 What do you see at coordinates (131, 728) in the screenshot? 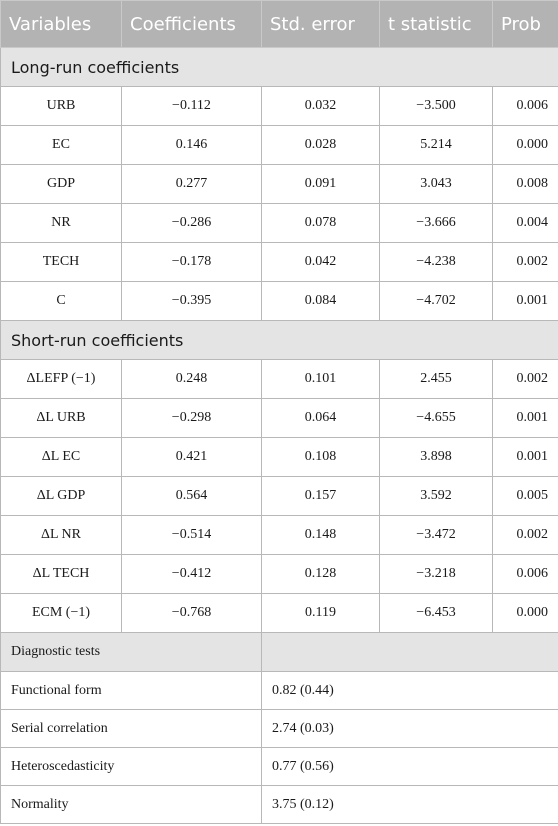
I see `diagnostic-test-name: Serial correlation` at bounding box center [131, 728].